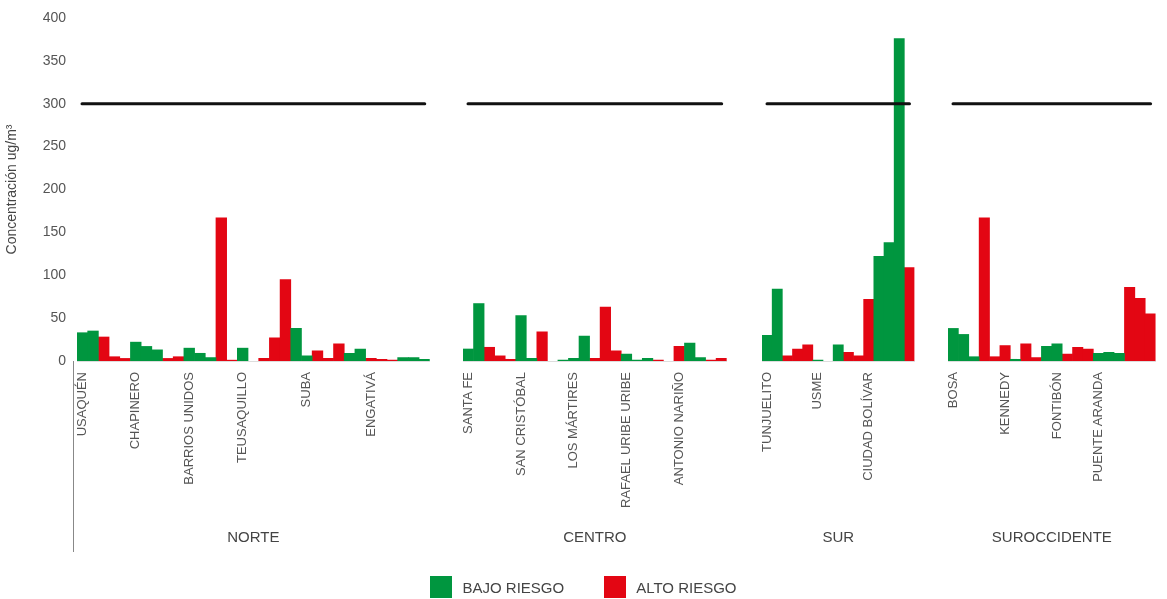 The width and height of the screenshot is (1167, 599). Describe the element at coordinates (1051, 537) in the screenshot. I see `x-axis-title: SUROCCIDENTE` at that location.